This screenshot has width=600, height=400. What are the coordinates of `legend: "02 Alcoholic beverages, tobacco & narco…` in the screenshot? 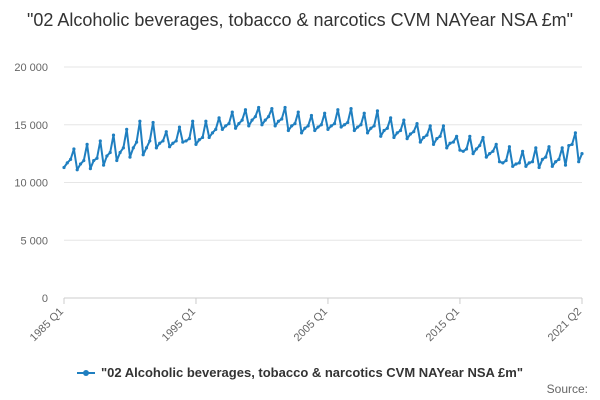 It's located at (300, 372).